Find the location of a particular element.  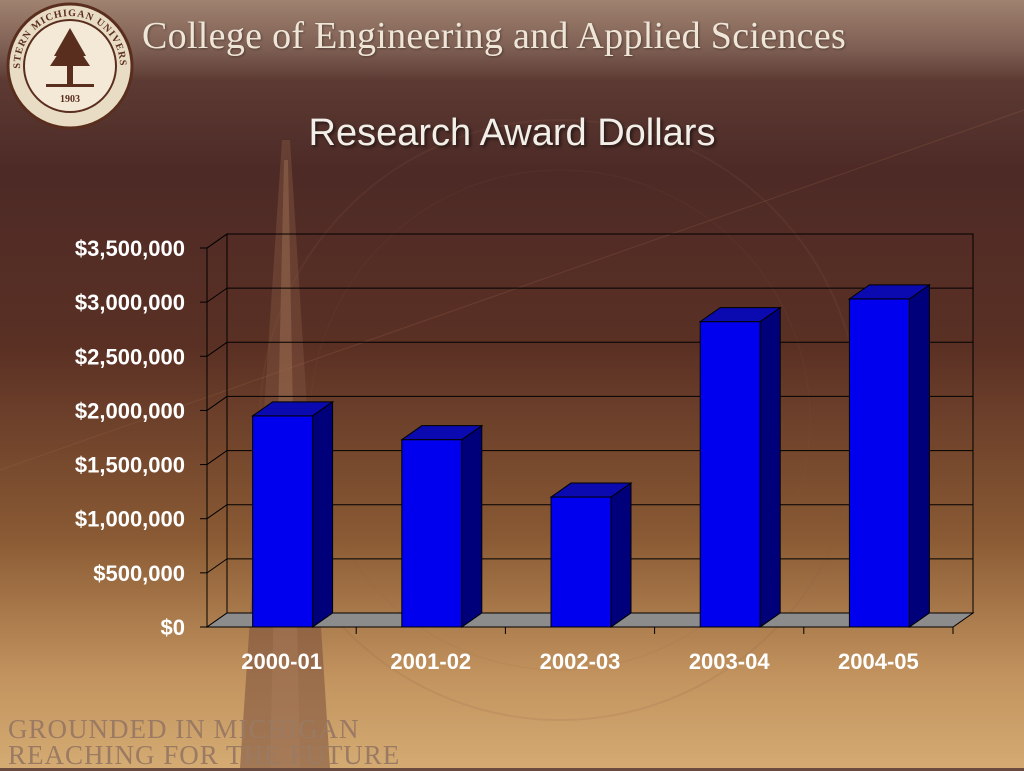

footer-line-2: REACHING FOR THE FUTURE is located at coordinates (204, 755).